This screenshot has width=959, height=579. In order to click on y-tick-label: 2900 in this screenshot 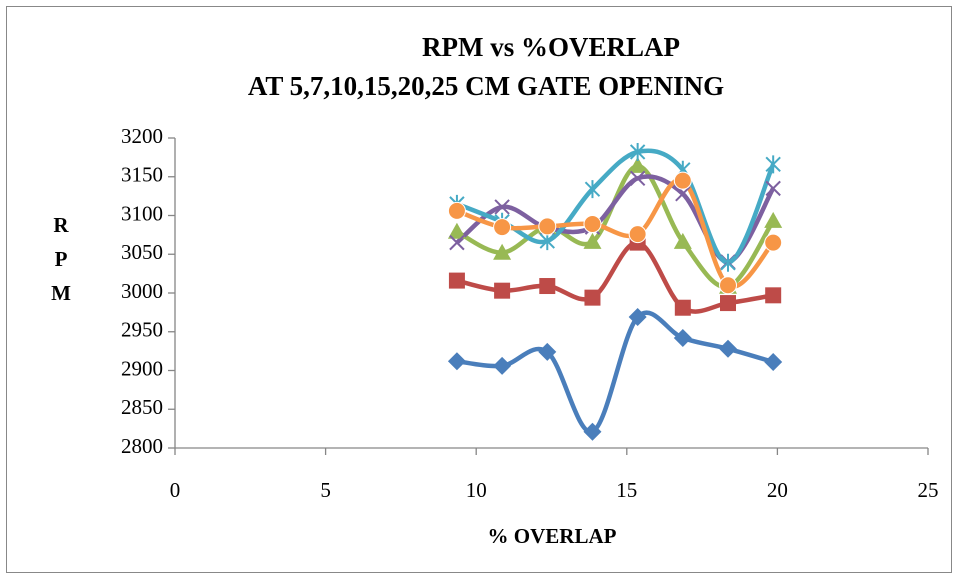, I will do `click(142, 368)`.